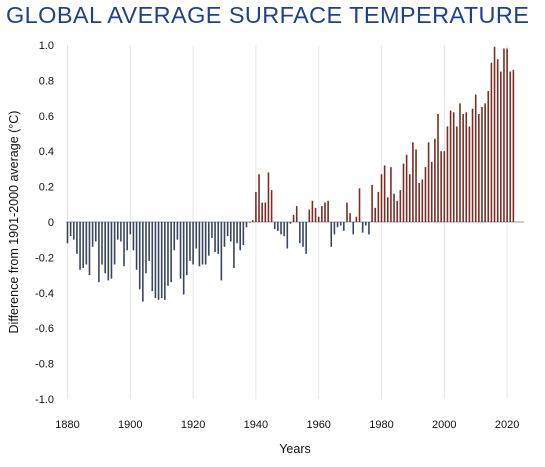  Describe the element at coordinates (46, 117) in the screenshot. I see `y-tick-label: 0.6` at that location.